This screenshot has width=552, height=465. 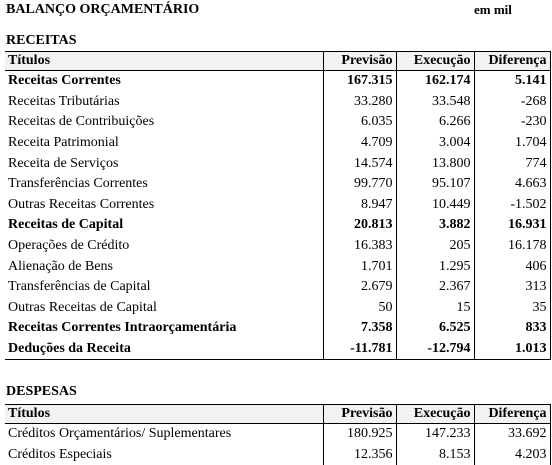 I want to click on row-label: Receitas Correntes, so click(x=164, y=80).